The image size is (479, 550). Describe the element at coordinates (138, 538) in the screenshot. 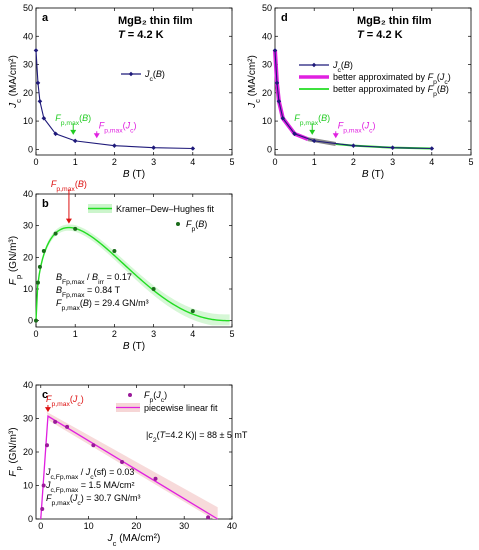

I see `x-axis-label-part: (MA/cm²)` at that location.